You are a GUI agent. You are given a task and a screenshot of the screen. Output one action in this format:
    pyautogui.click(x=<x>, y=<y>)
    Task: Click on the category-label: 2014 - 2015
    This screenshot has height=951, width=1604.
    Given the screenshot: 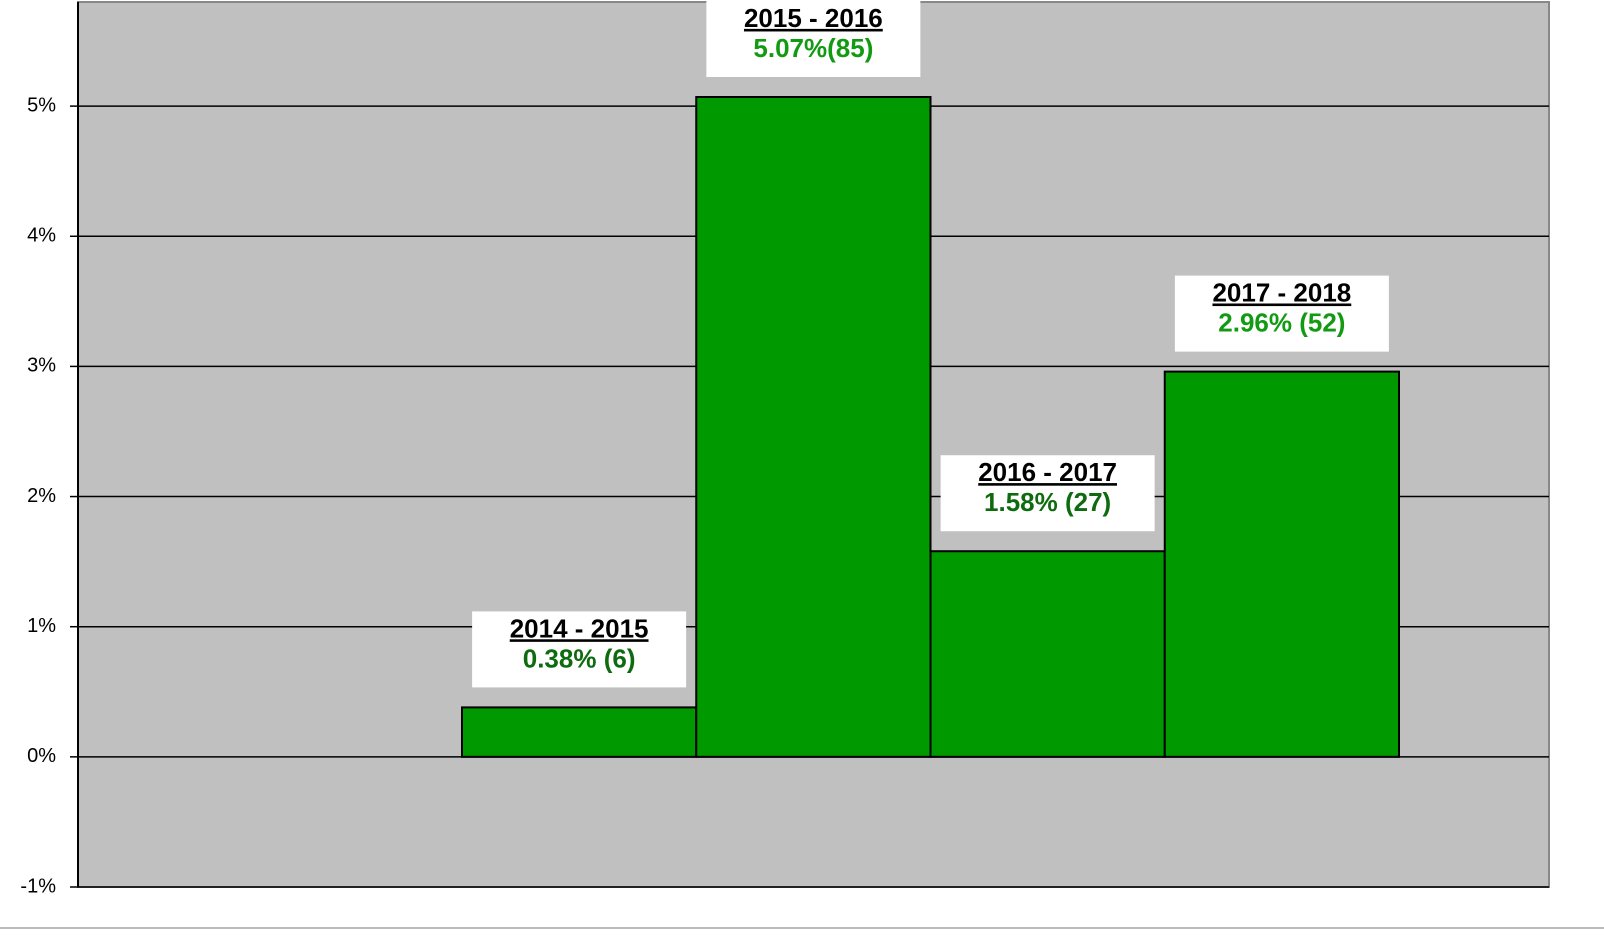 What is the action you would take?
    pyautogui.click(x=579, y=628)
    